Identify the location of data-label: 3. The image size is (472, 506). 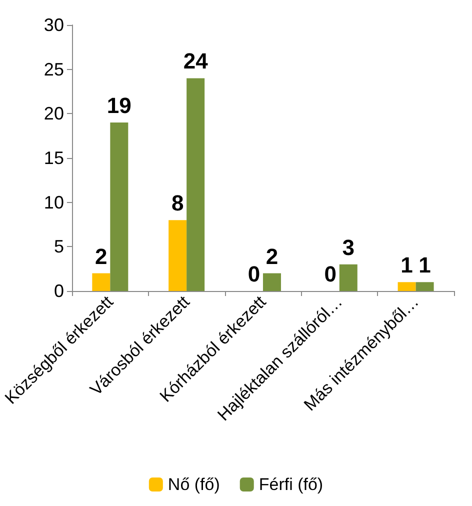
(348, 247).